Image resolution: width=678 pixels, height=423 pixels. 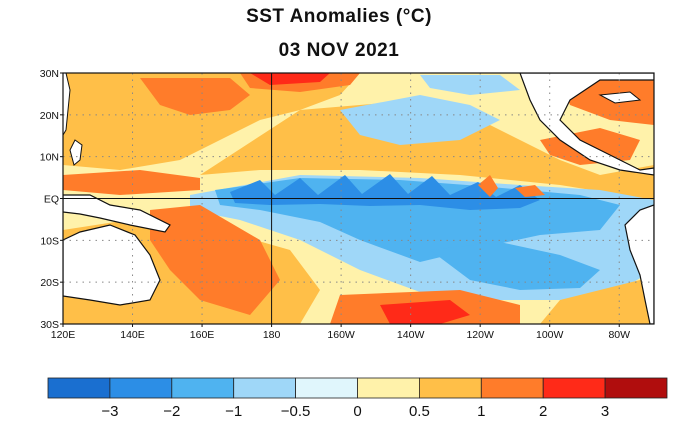 What do you see at coordinates (620, 97) in the screenshot?
I see `land-cuba` at bounding box center [620, 97].